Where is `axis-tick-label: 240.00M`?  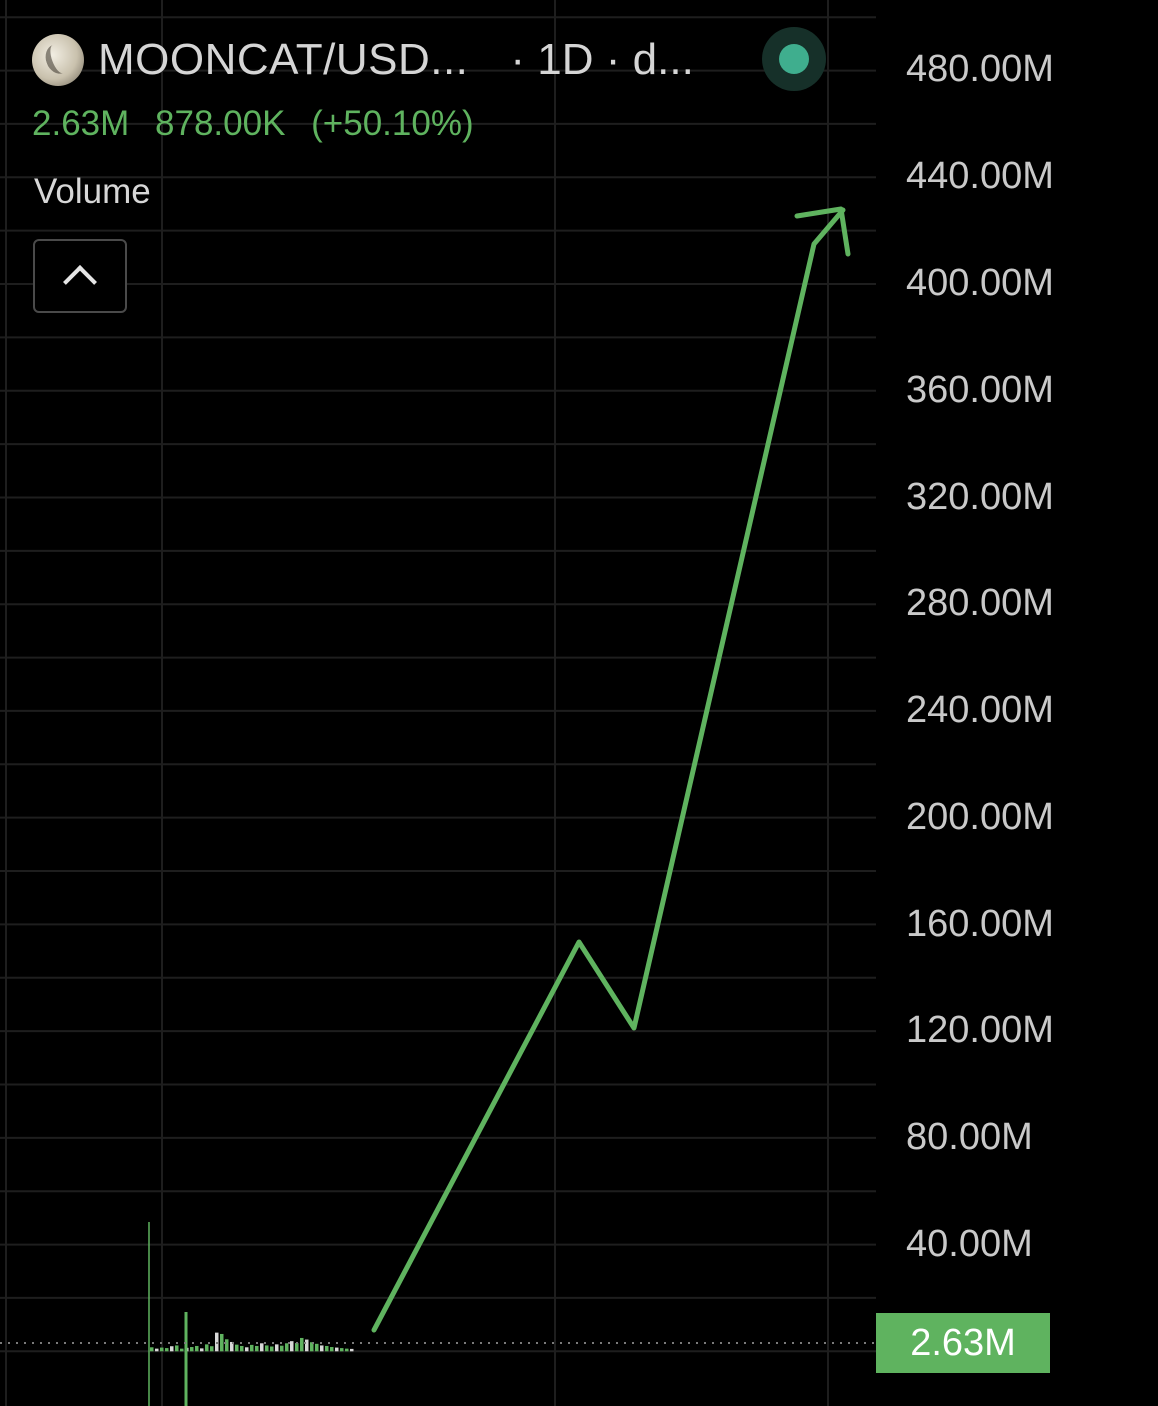 axis-tick-label: 240.00M is located at coordinates (980, 710).